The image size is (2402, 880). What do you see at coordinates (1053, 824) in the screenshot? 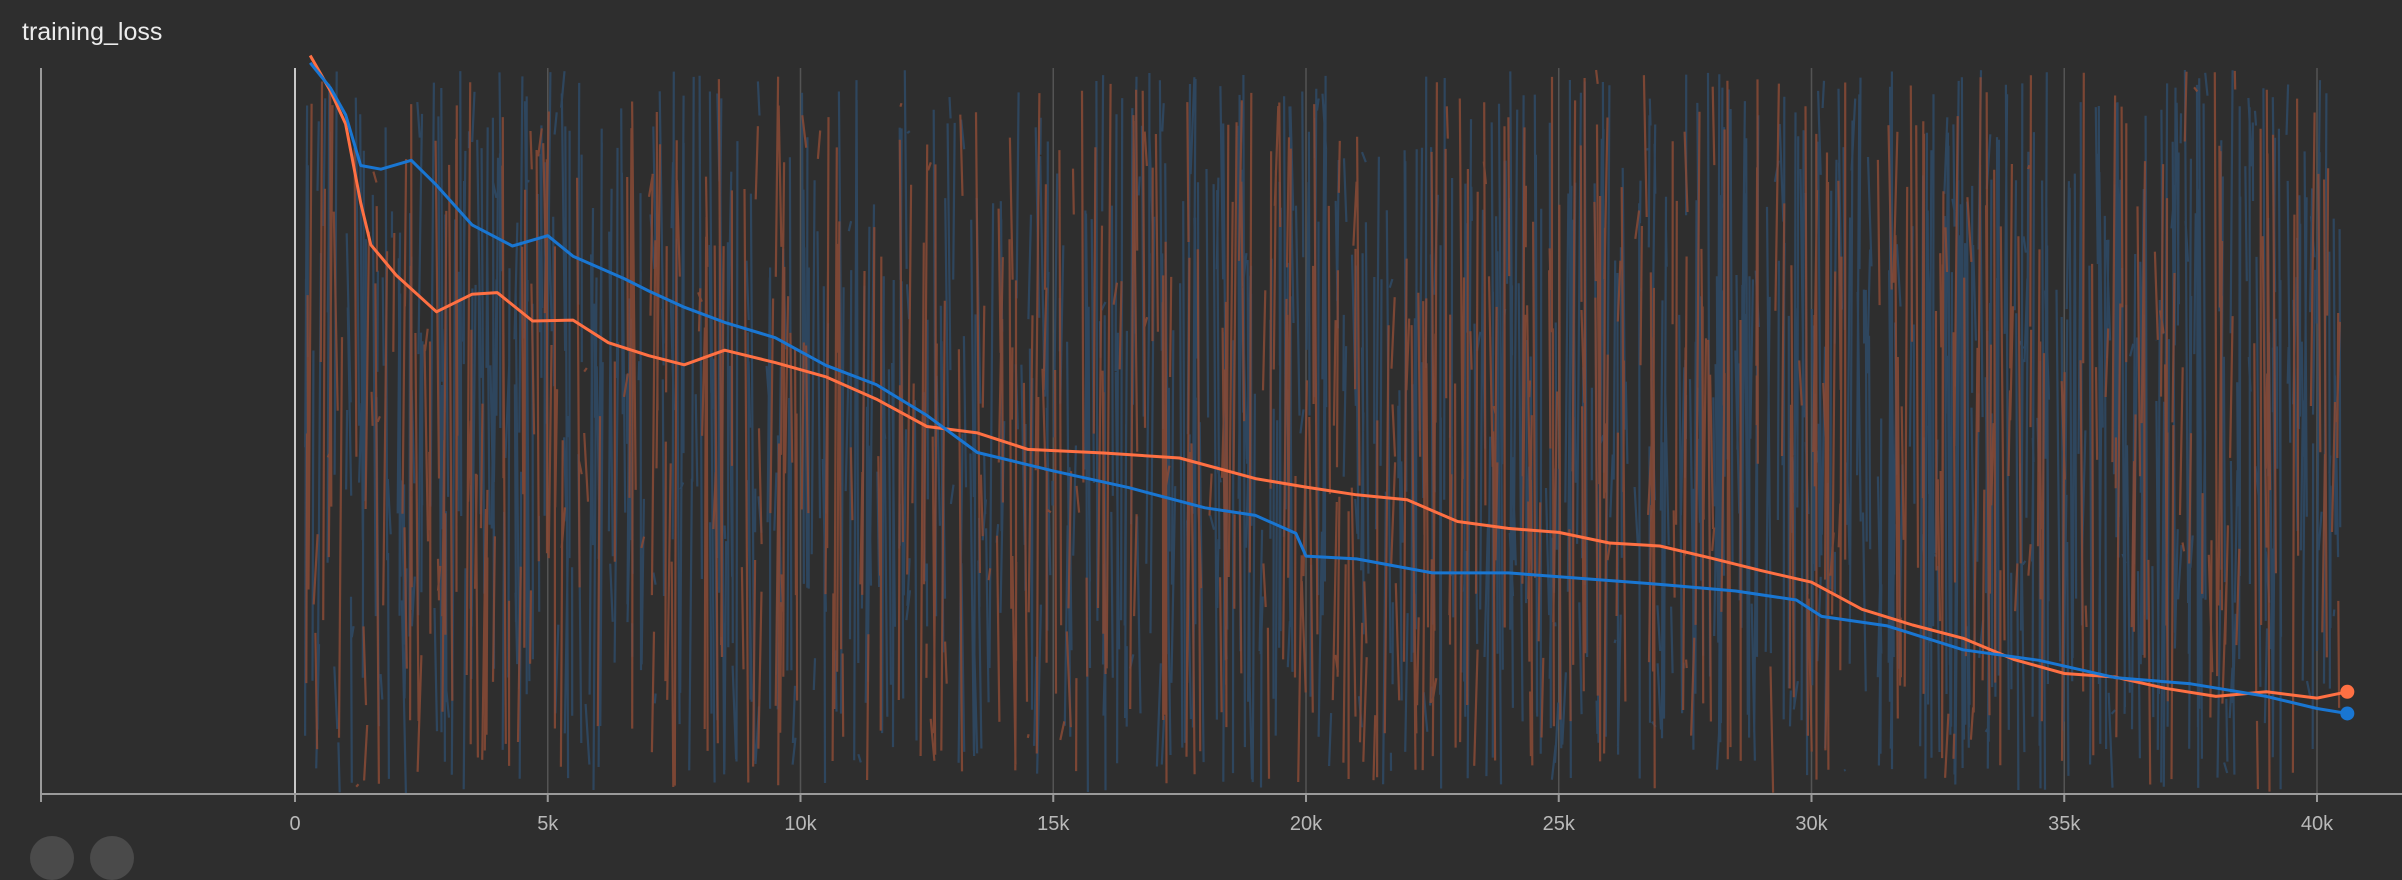
I see `x-tick-label: 15k` at bounding box center [1053, 824].